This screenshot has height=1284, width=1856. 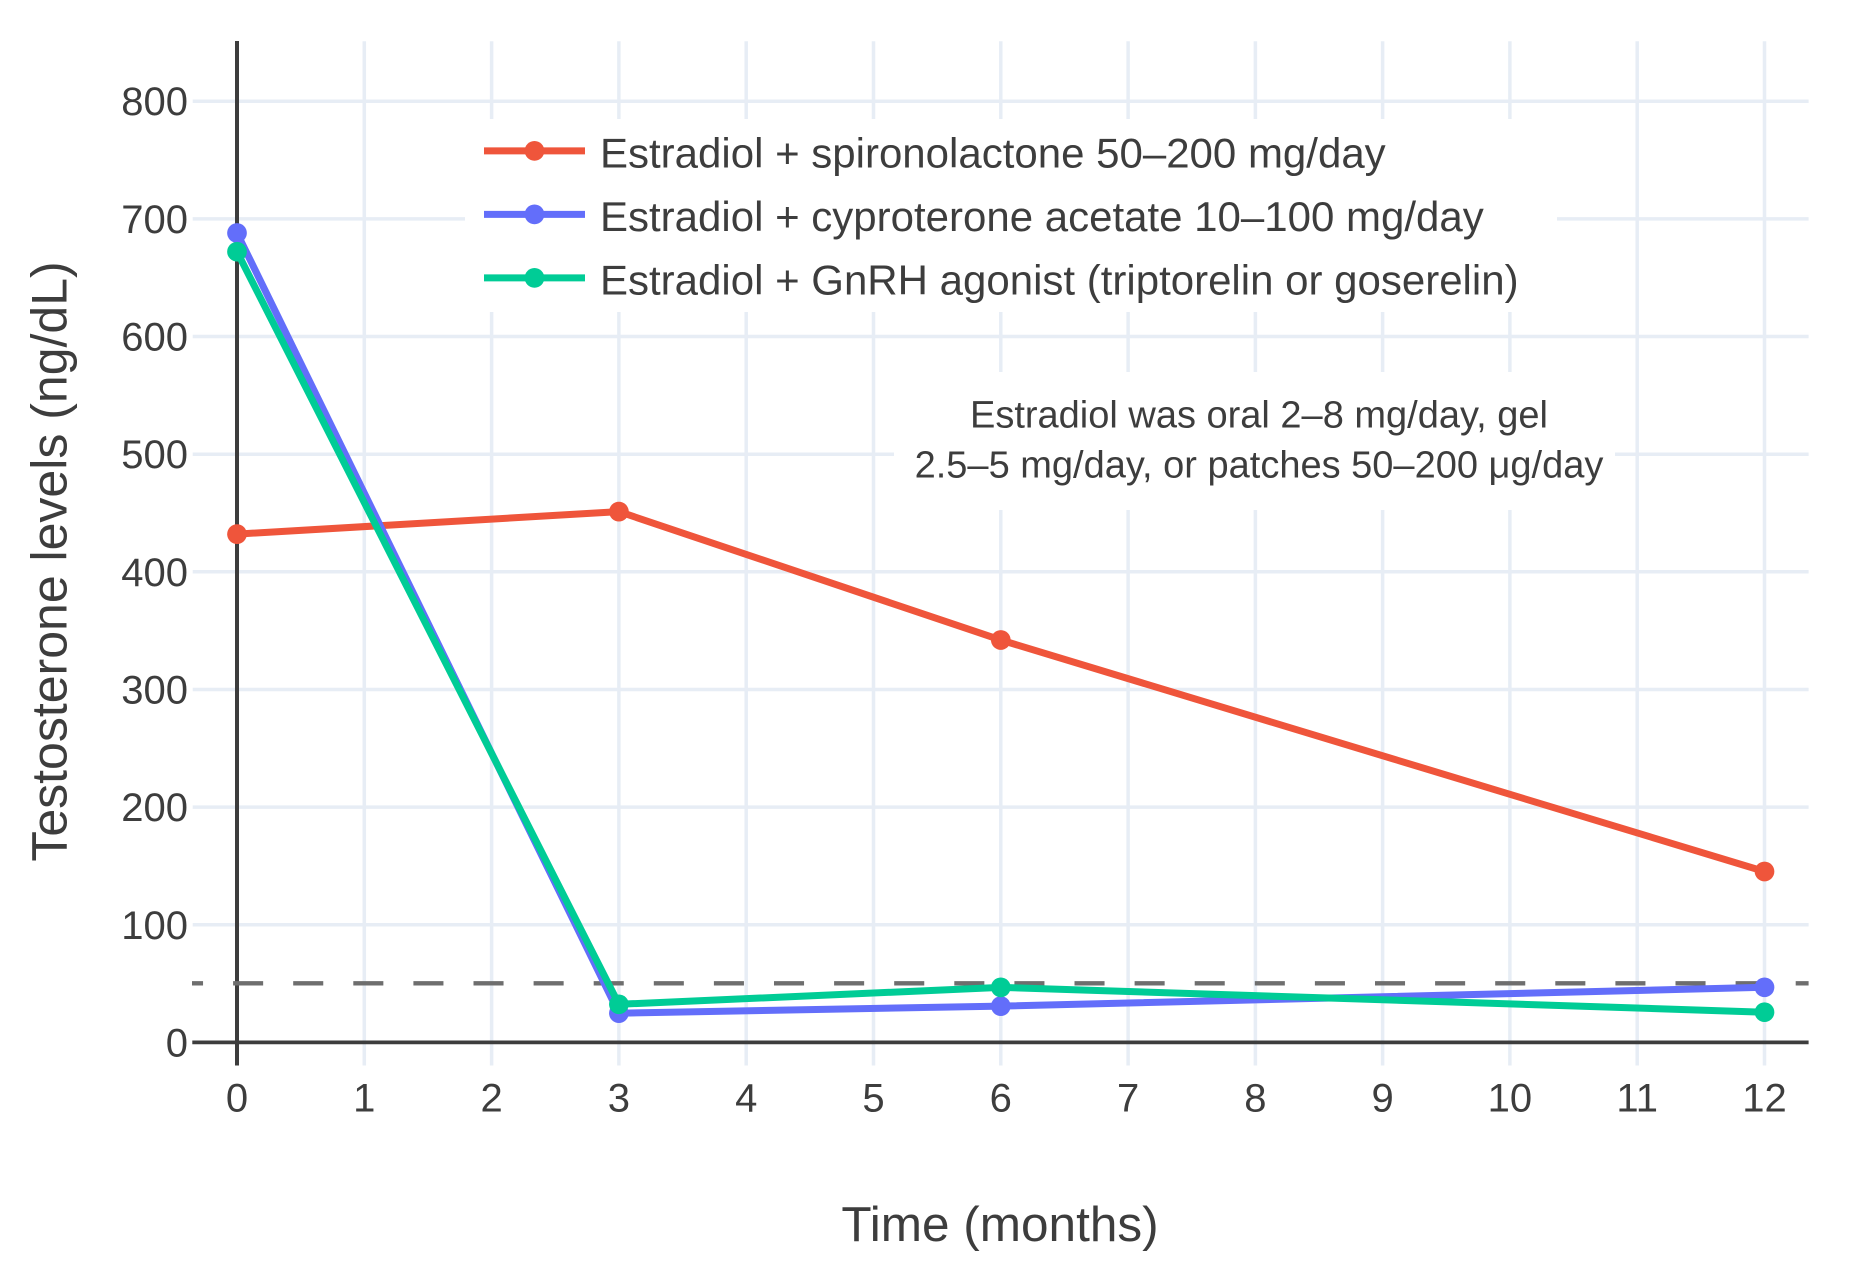 What do you see at coordinates (1259, 415) in the screenshot?
I see `svg-text:Estradiol was oral 2–8 mg/day,: Estradiol was oral 2–8 mg/day, gel` at bounding box center [1259, 415].